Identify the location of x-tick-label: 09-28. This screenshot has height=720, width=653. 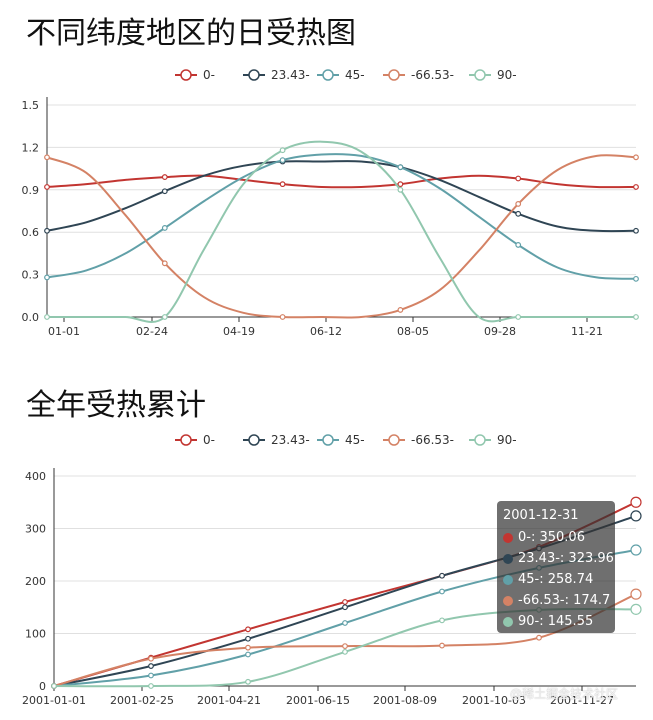
(500, 331).